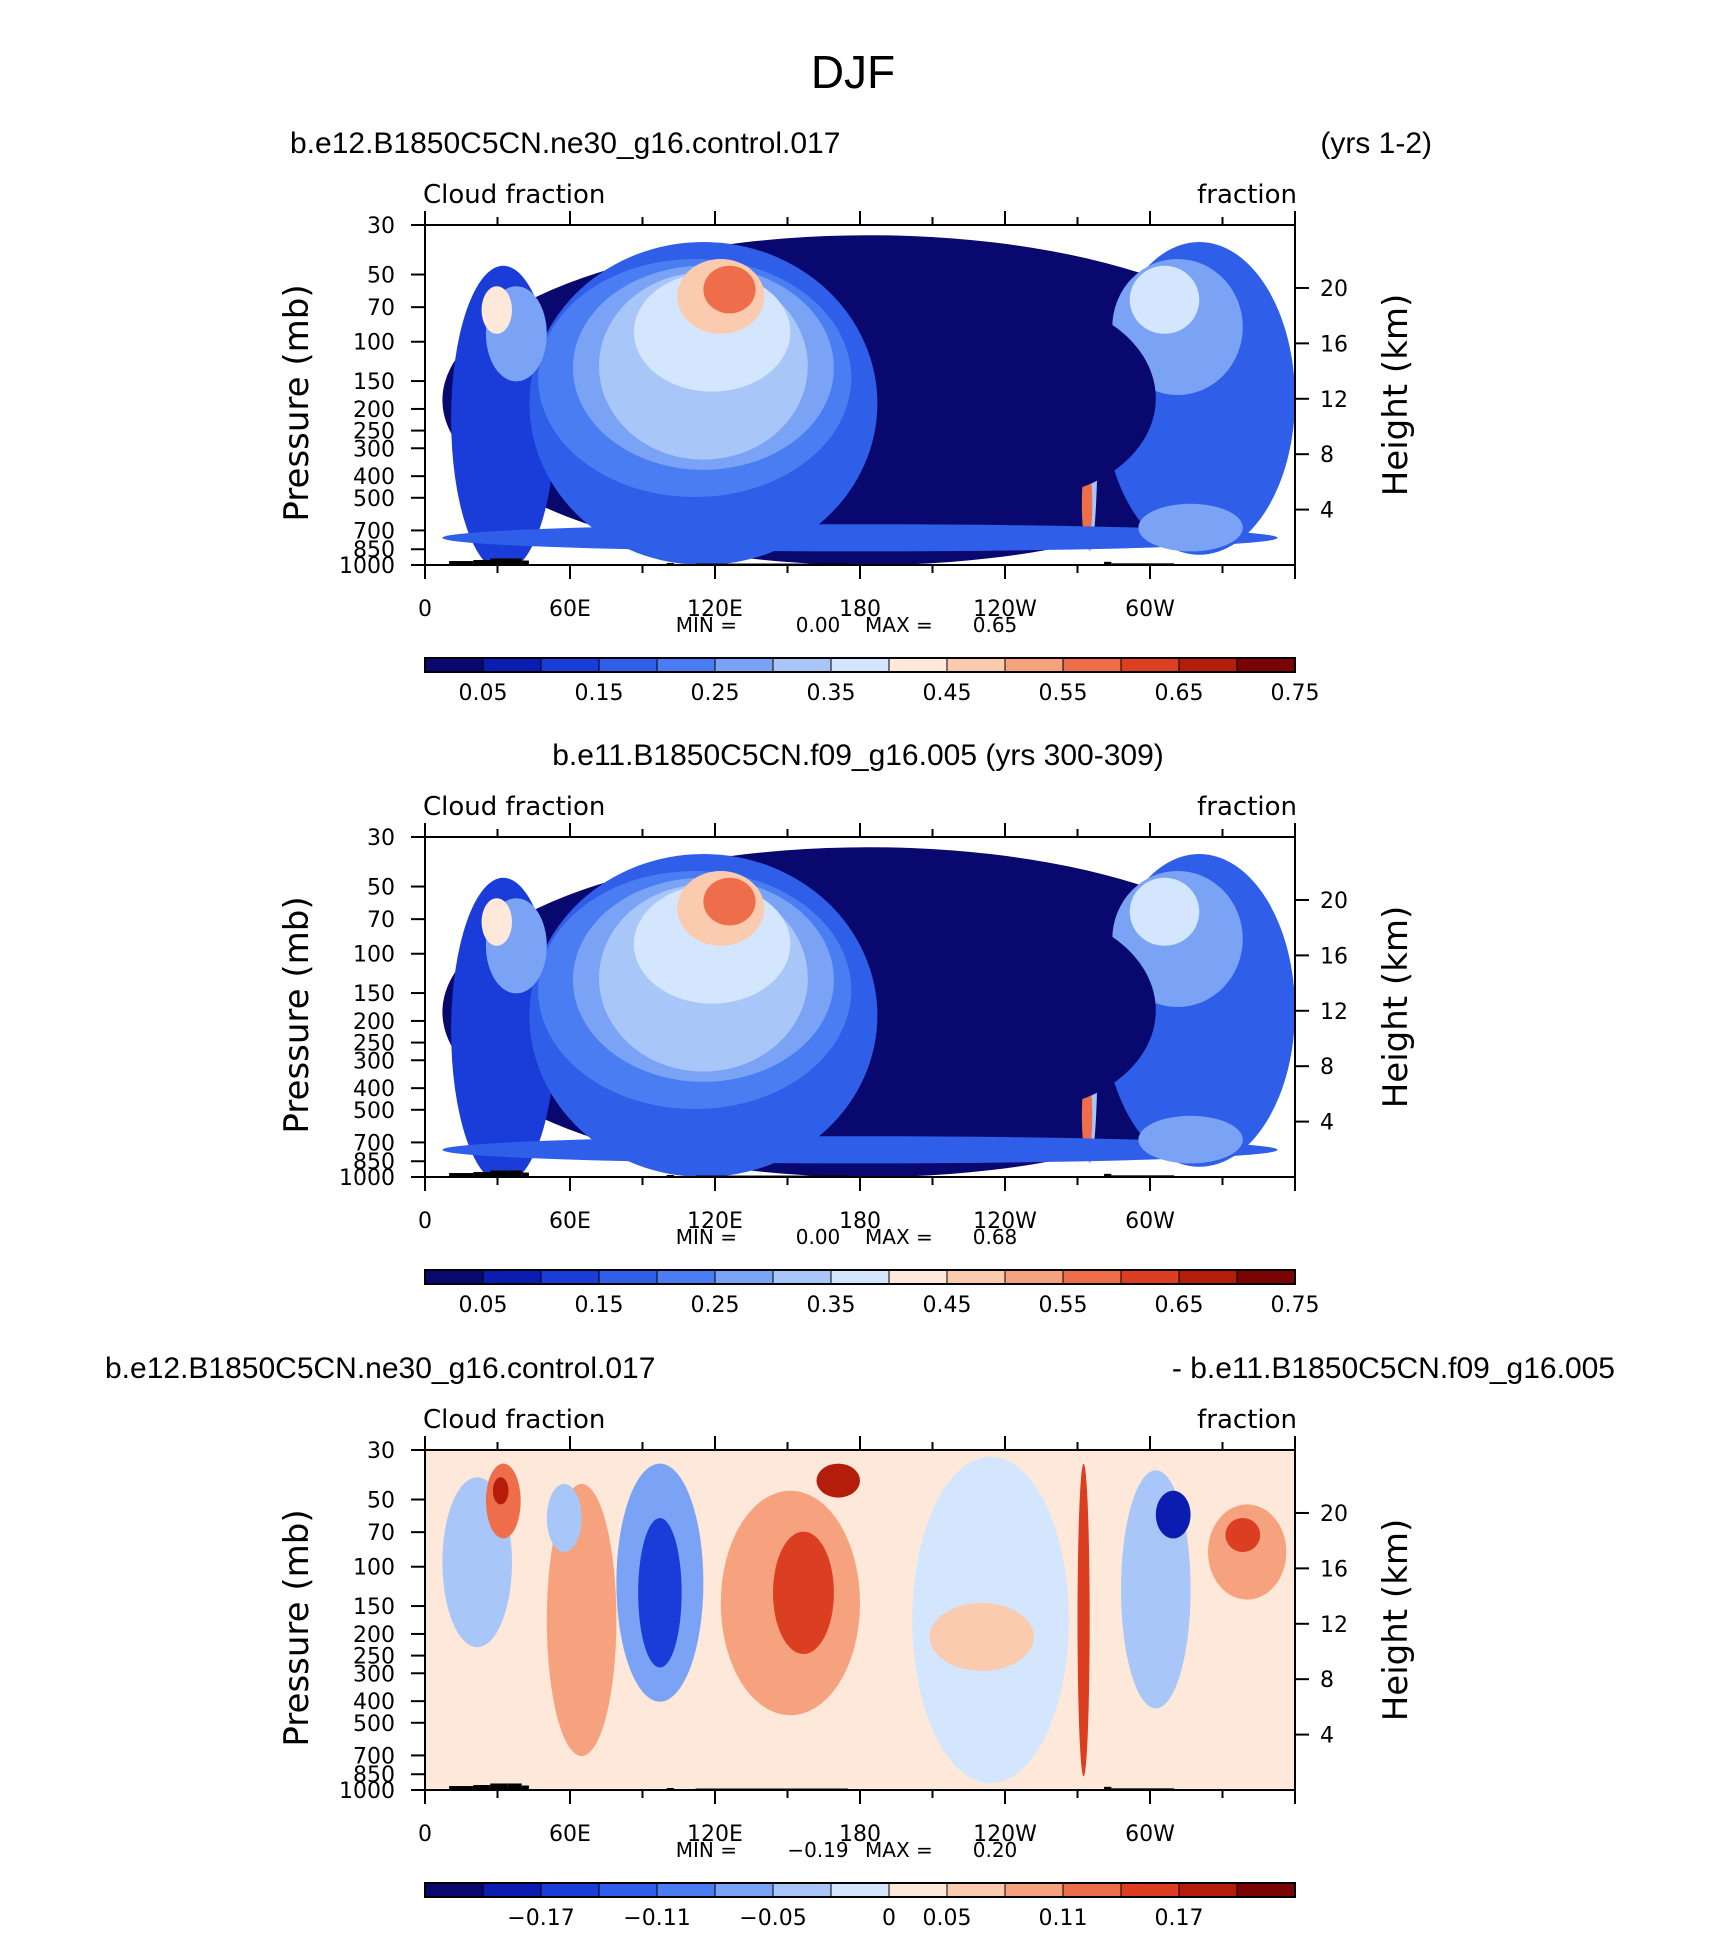 The height and width of the screenshot is (1944, 1710). What do you see at coordinates (374, 1674) in the screenshot?
I see `y-tick-label: 300` at bounding box center [374, 1674].